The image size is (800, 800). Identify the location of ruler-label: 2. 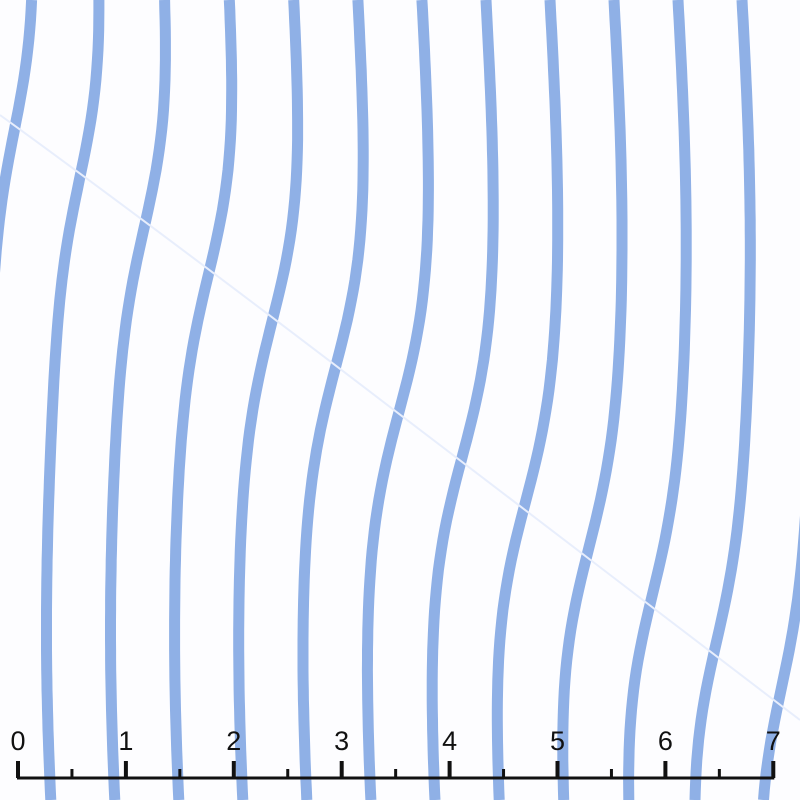
(234, 741).